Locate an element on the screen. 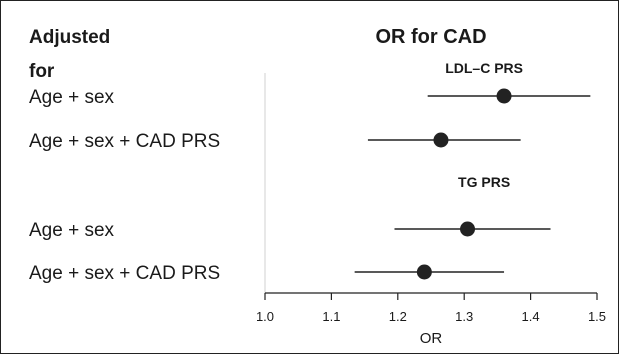  x-tick-label: 1.1 is located at coordinates (331, 316).